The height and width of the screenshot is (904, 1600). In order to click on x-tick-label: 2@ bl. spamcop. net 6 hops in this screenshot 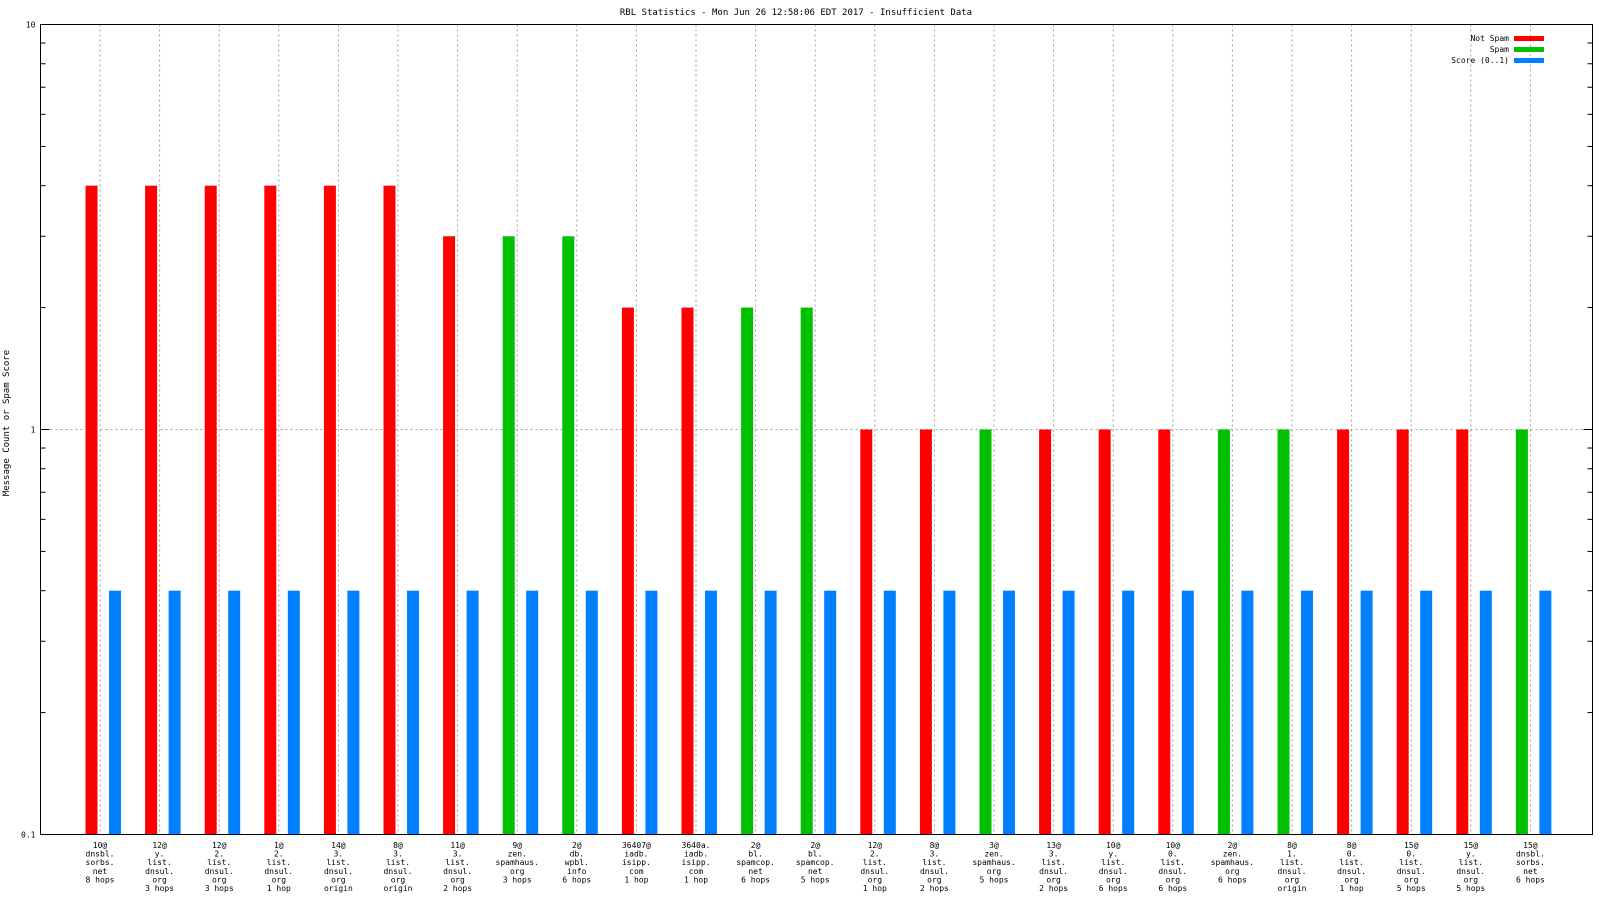, I will do `click(755, 862)`.